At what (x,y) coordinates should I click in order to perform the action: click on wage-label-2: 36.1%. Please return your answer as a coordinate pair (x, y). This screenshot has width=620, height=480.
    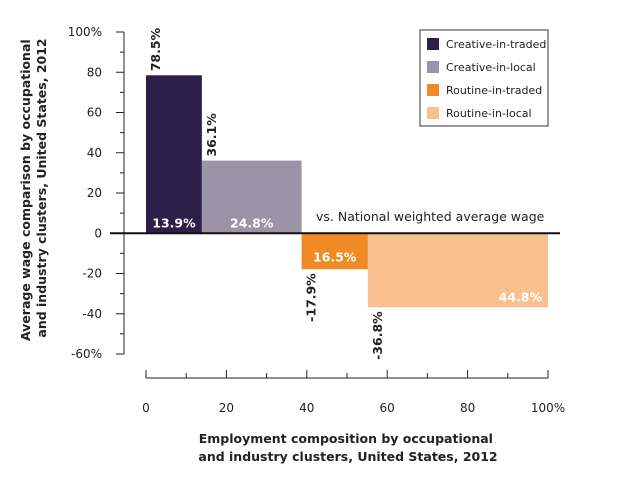
    Looking at the image, I should click on (211, 135).